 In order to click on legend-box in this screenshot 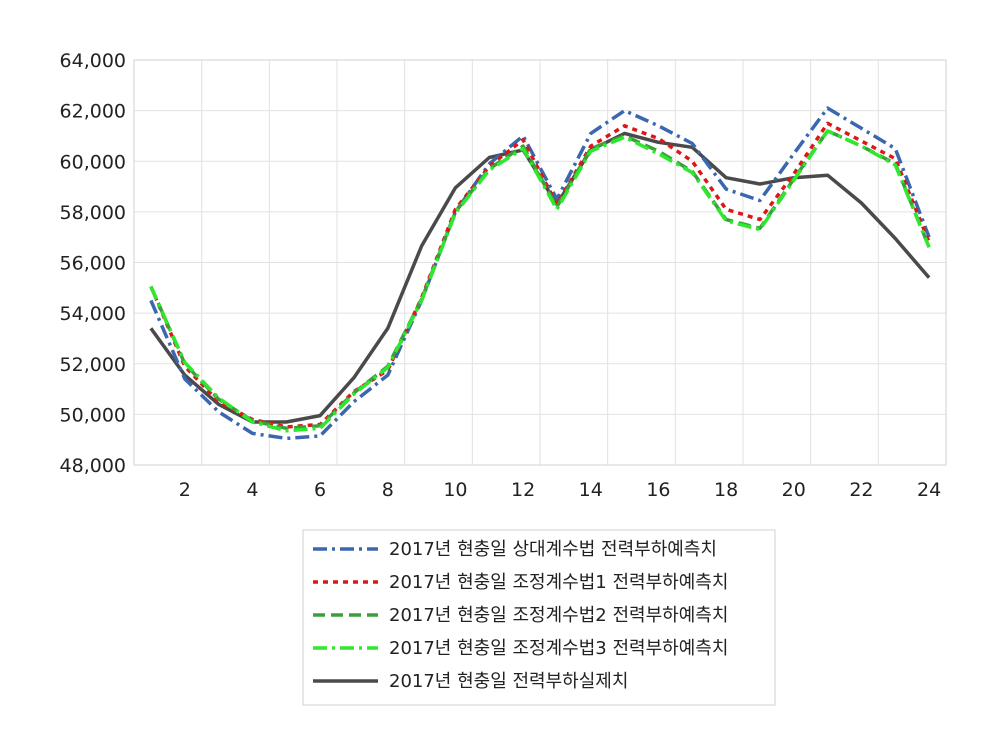, I will do `click(539, 617)`.